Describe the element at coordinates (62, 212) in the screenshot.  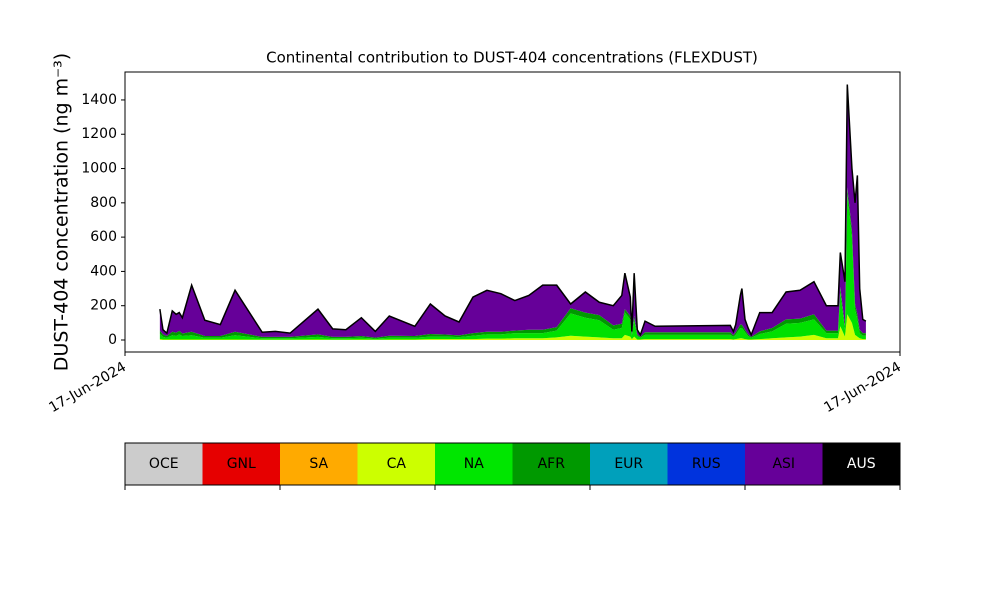
I see `y-axis-label: DUST-404 concentration (ng m⁻³)` at that location.